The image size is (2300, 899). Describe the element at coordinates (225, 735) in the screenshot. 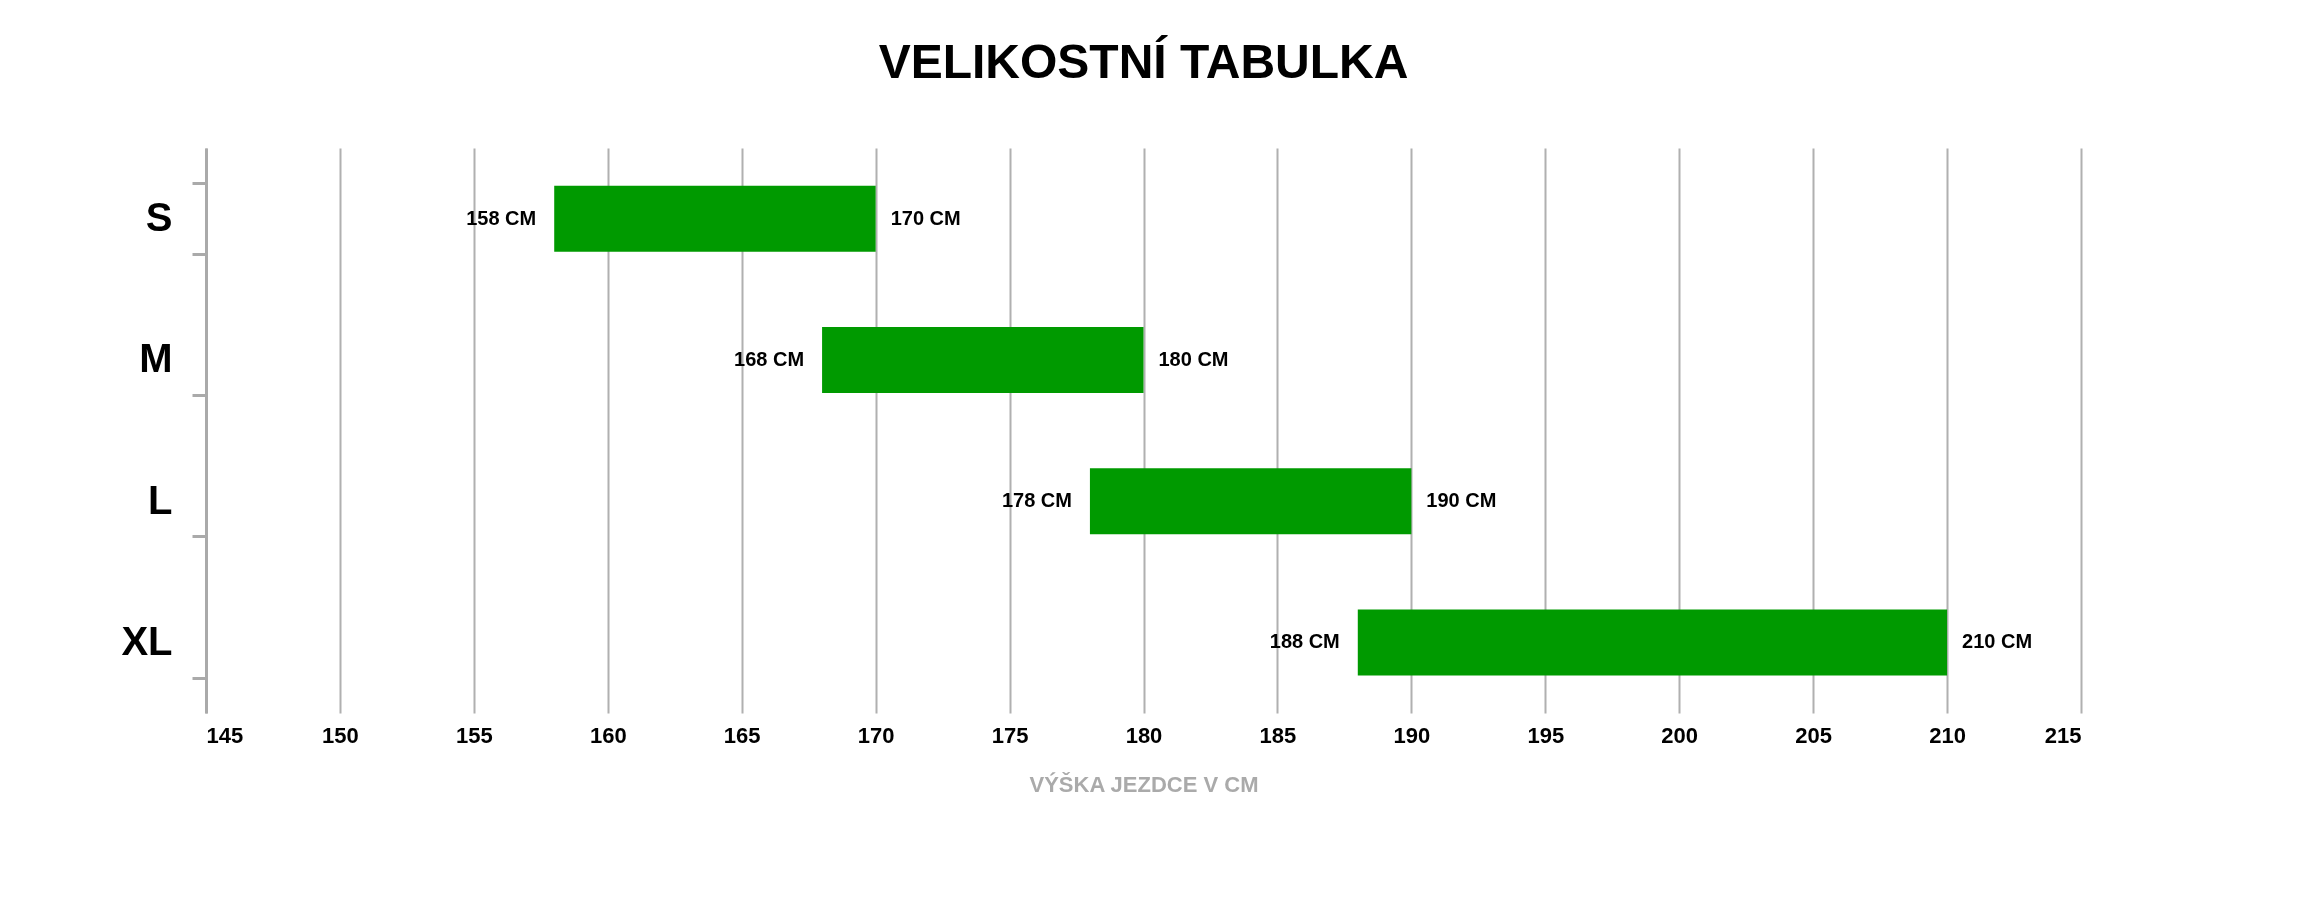

I see `x-tick-label: 145` at that location.